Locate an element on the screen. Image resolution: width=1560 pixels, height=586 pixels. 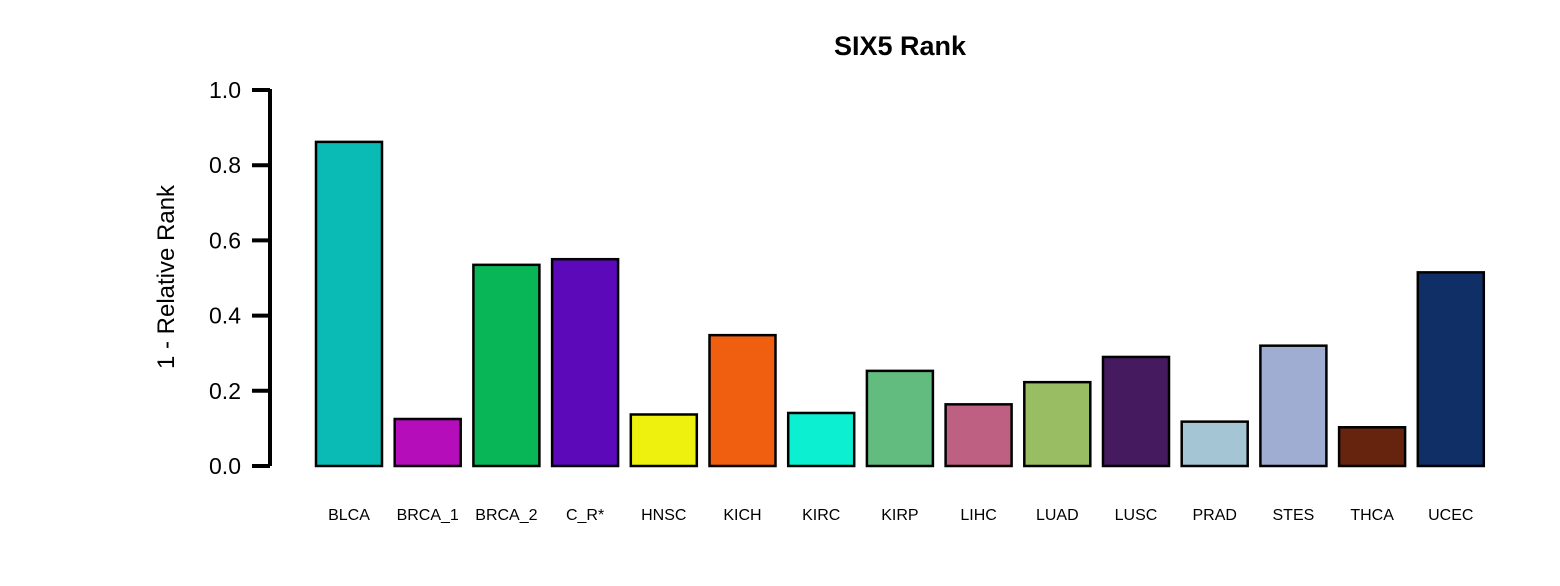
x-tick-label: LUAD is located at coordinates (1057, 515).